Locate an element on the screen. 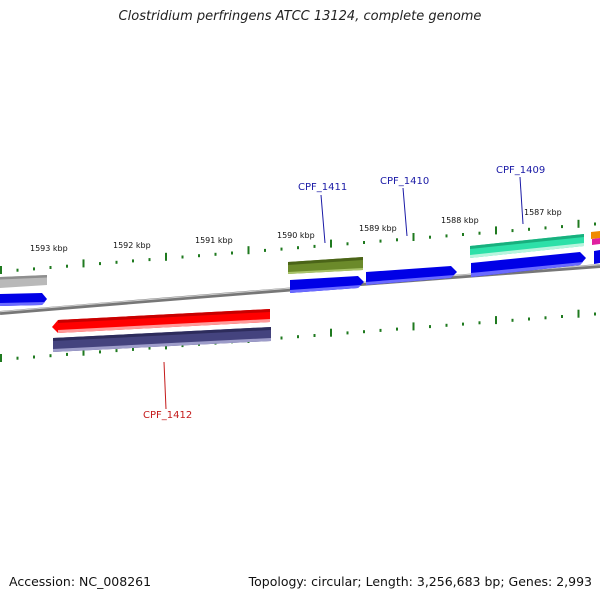  scale-label-1589: 1589 kbp is located at coordinates (378, 228).